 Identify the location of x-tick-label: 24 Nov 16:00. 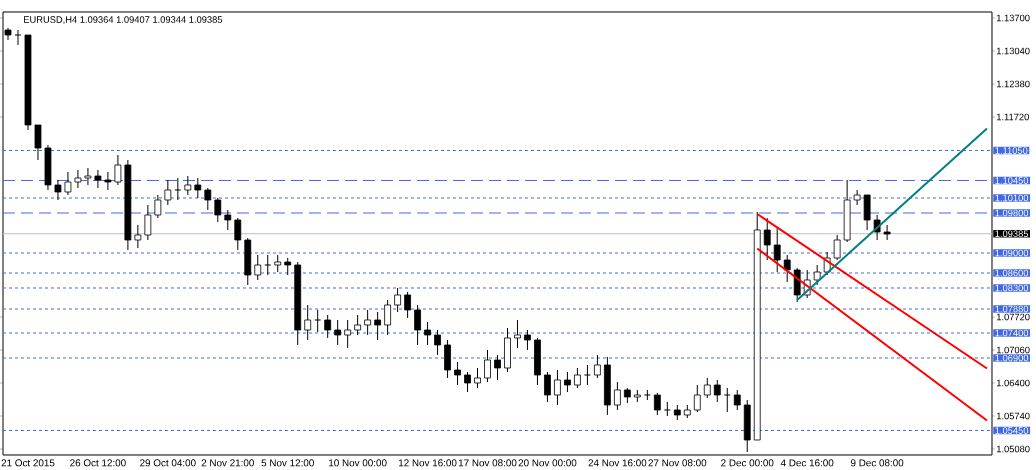
(617, 463).